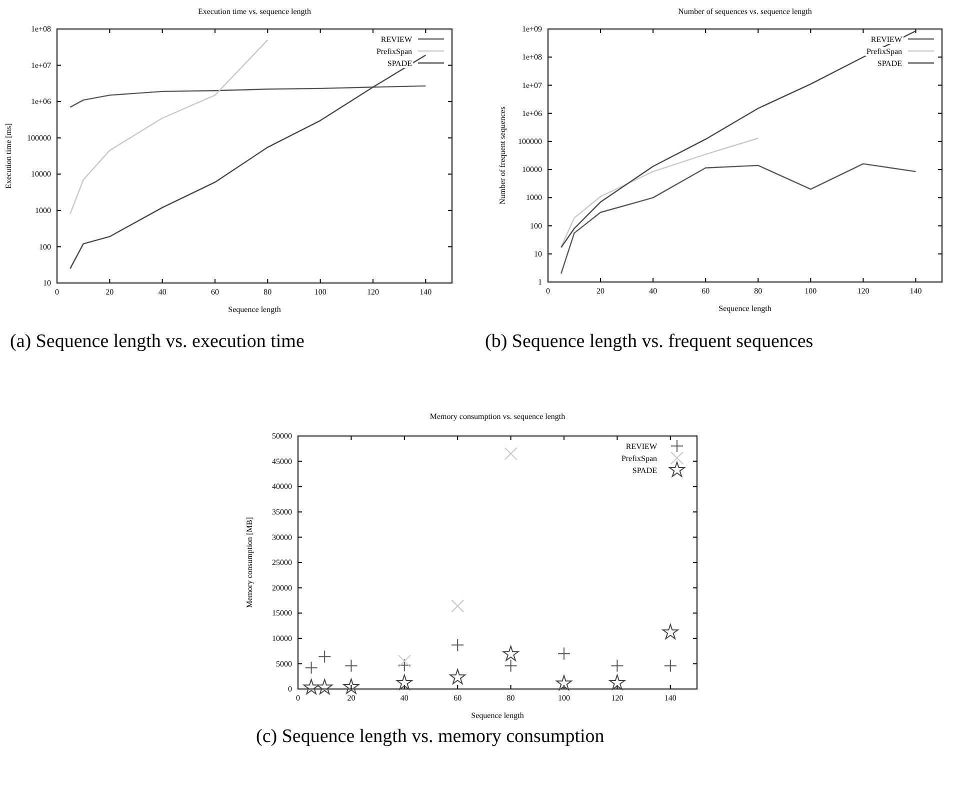 This screenshot has height=803, width=956. Describe the element at coordinates (649, 341) in the screenshot. I see `text: (b) Sequence length vs. frequent sequences` at that location.